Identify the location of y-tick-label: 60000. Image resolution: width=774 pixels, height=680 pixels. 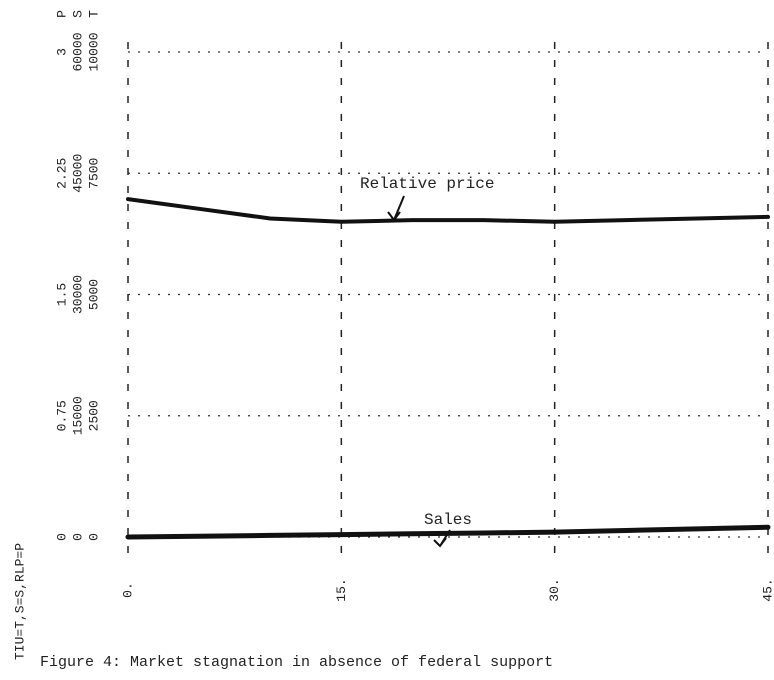
(77, 51).